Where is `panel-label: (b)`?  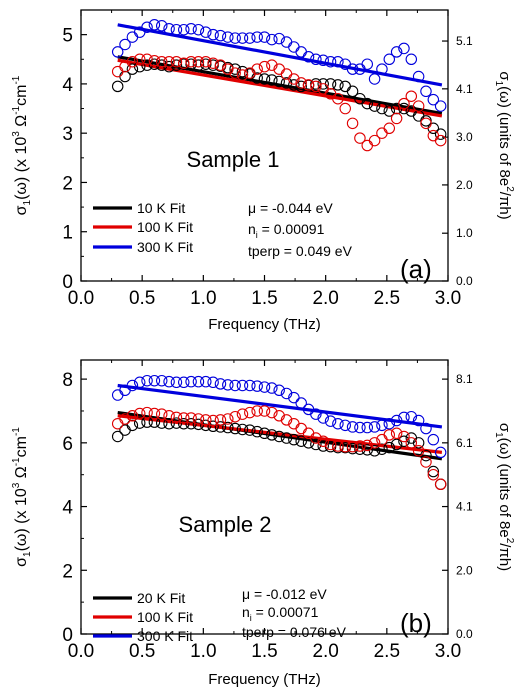 panel-label: (b) is located at coordinates (416, 623).